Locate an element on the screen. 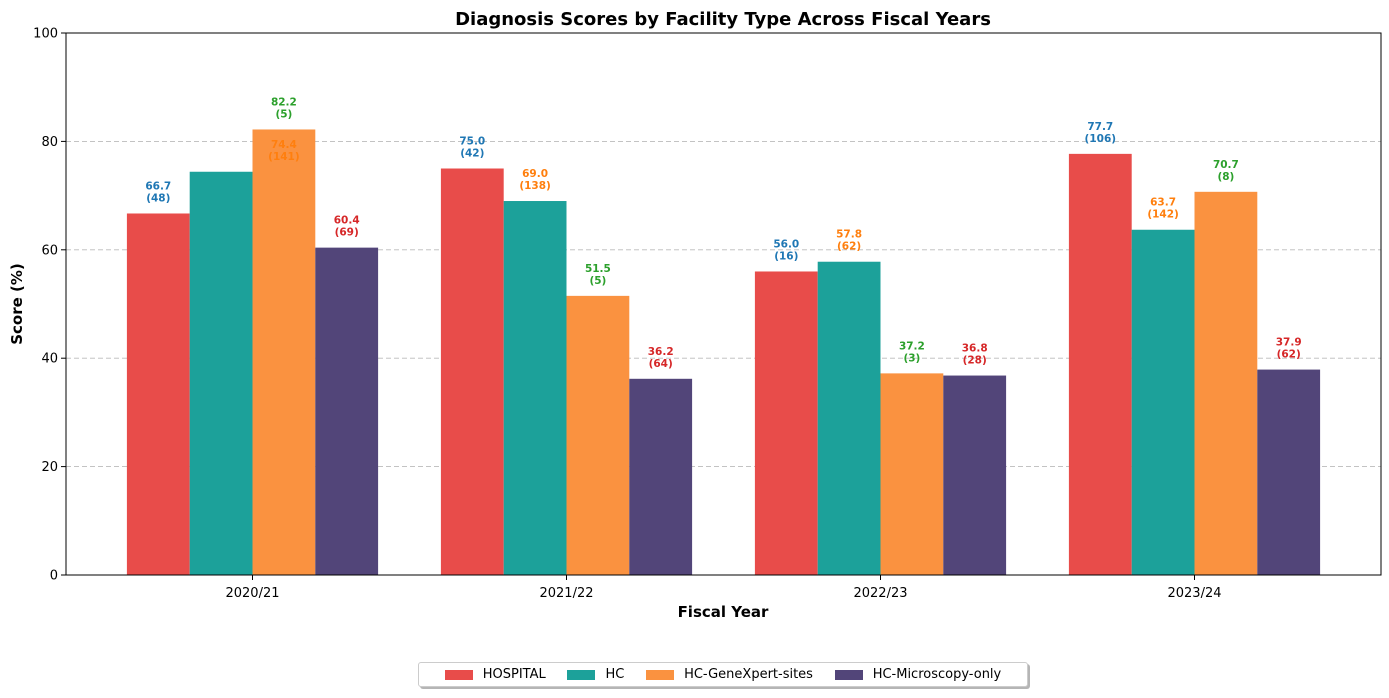 This screenshot has height=698, width=1389. count-label: (16) is located at coordinates (786, 256).